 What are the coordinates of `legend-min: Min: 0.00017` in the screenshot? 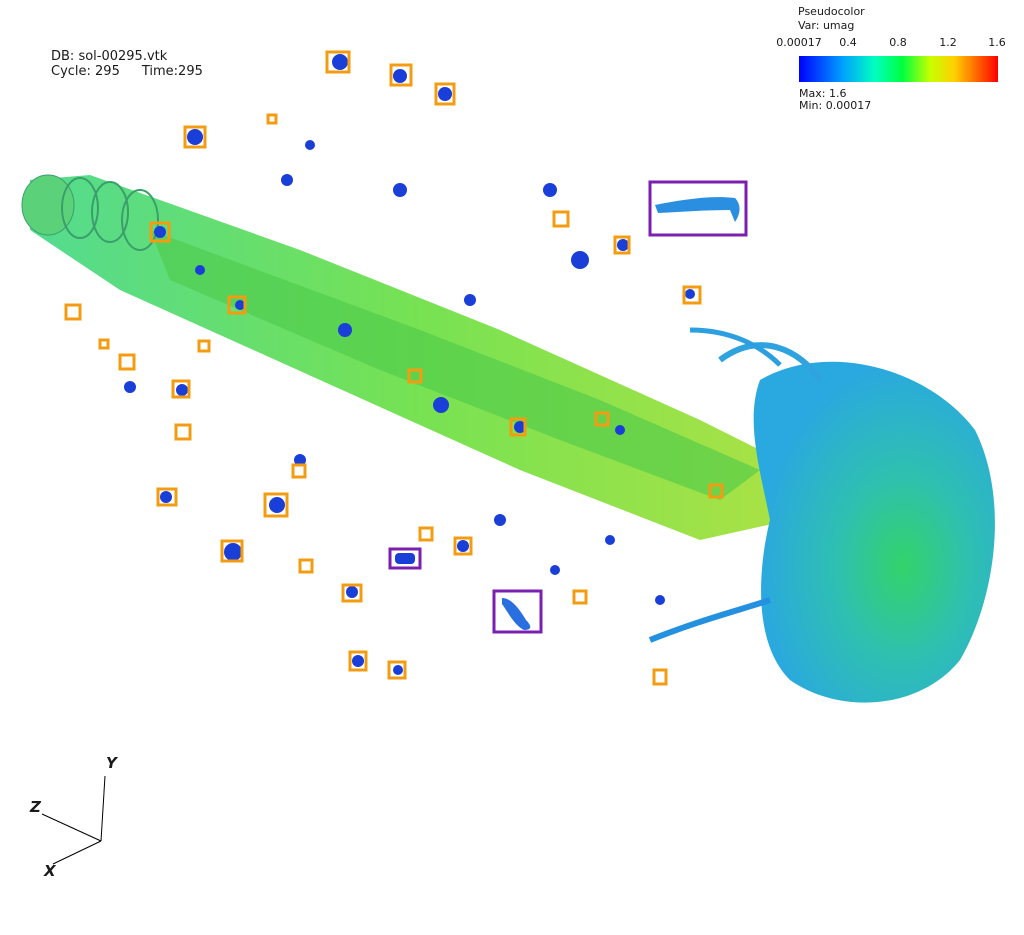 It's located at (835, 105).